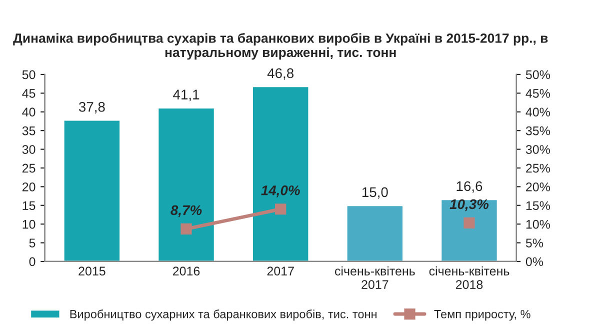 The image size is (597, 331). Describe the element at coordinates (374, 277) in the screenshot. I see `x-tick-label: січень-квітень 2017` at that location.